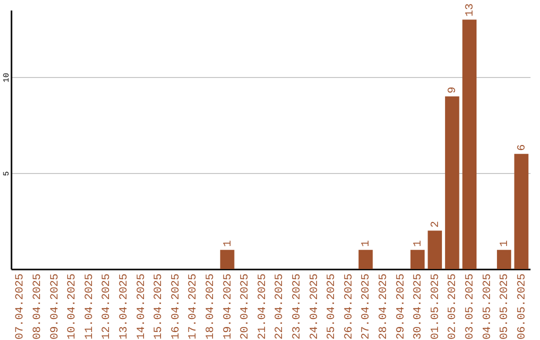  What do you see at coordinates (453, 307) in the screenshot?
I see `x-tick-label: 02.05.2025` at bounding box center [453, 307].